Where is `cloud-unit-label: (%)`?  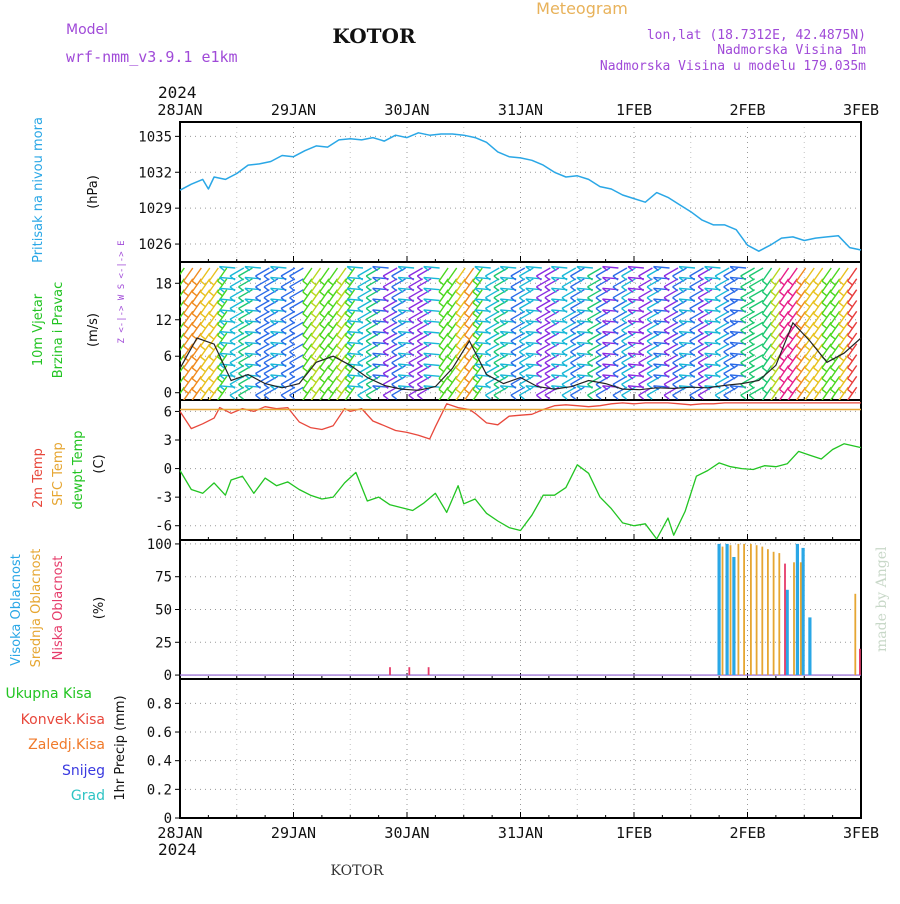 cloud-unit-label: (%) is located at coordinates (99, 608).